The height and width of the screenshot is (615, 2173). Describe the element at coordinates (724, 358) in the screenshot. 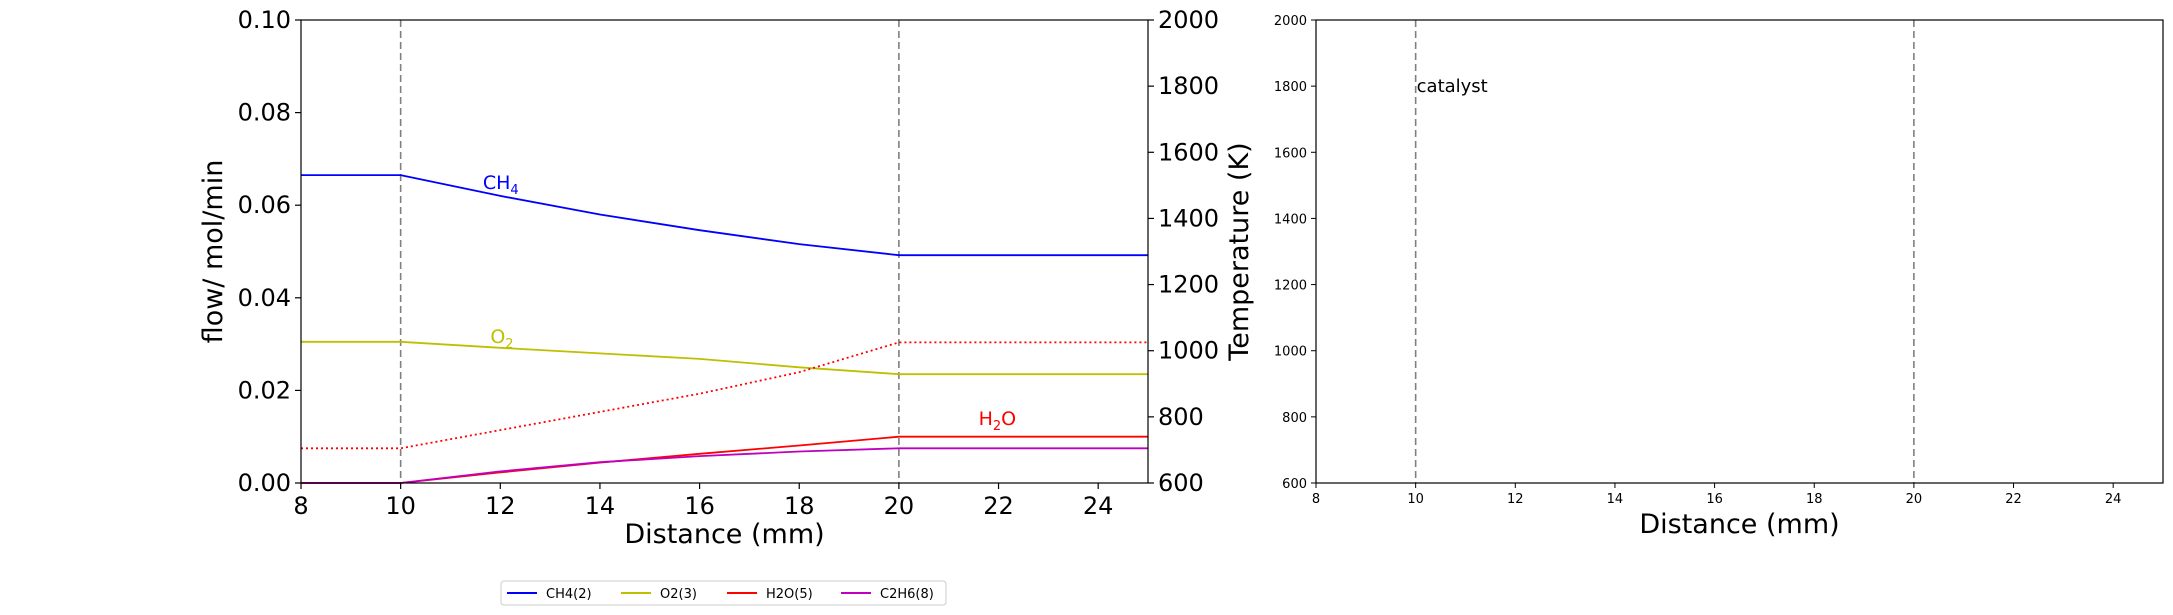

I see `series-line-o2-3-` at that location.